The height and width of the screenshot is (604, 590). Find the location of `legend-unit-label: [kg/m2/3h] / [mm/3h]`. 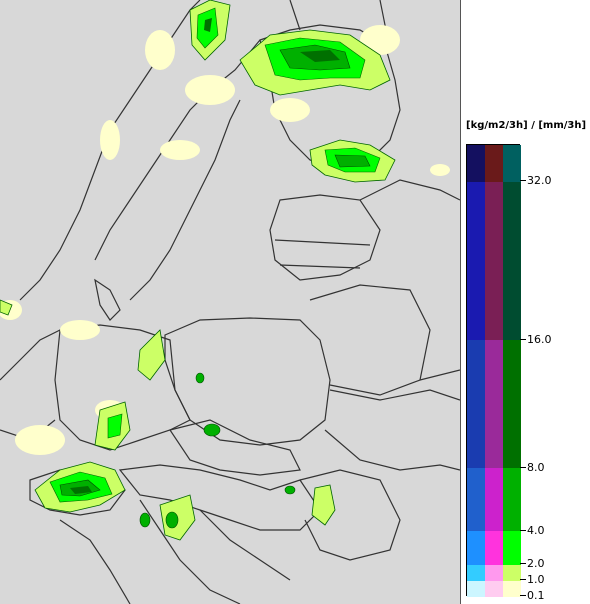

legend-unit-label: [kg/m2/3h] / [mm/3h] is located at coordinates (526, 125).